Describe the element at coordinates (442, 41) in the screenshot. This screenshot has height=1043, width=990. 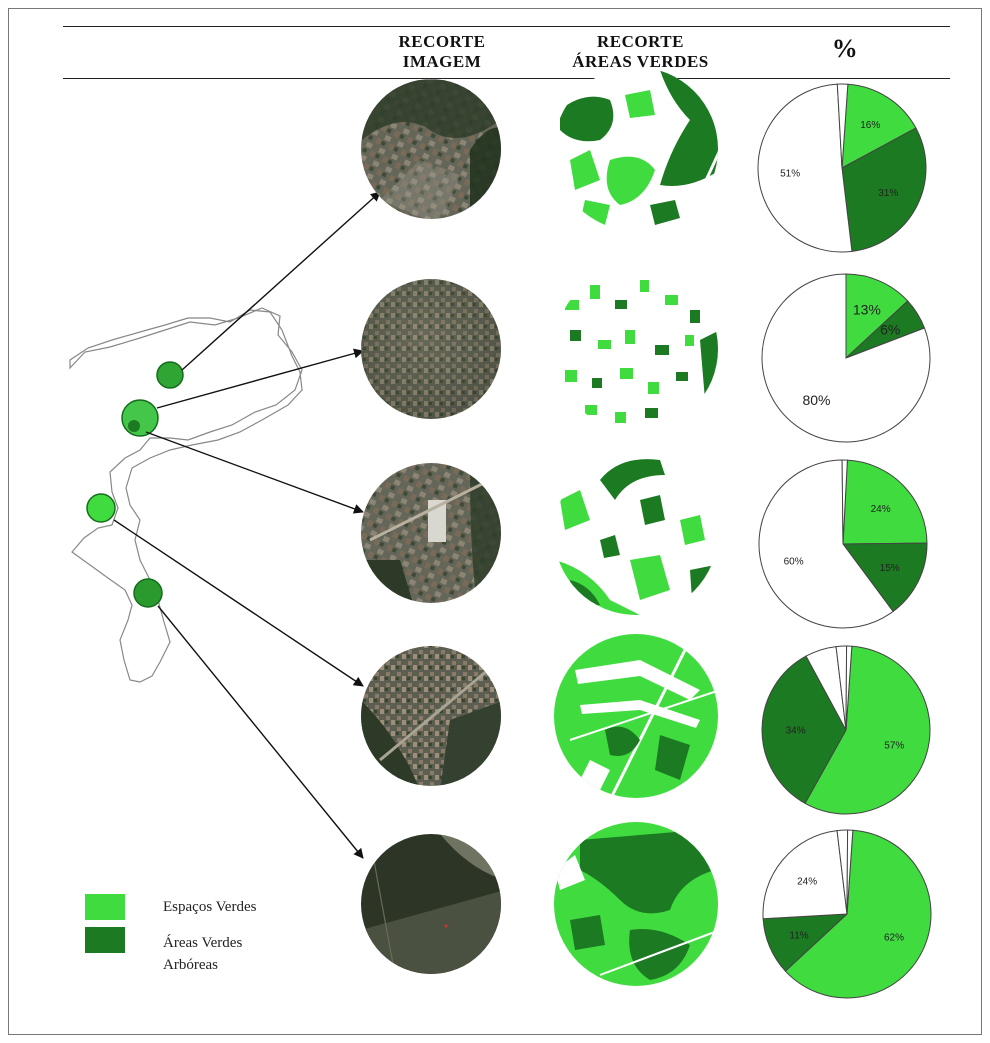
I see `header-col-image-line1: RECORTE` at that location.